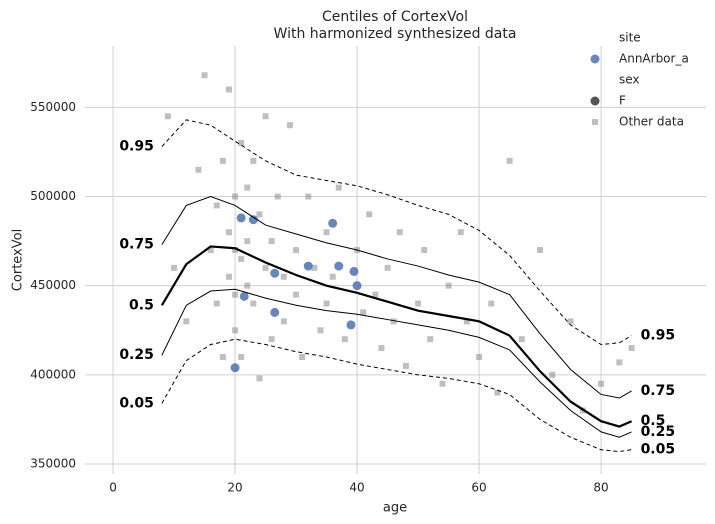  What do you see at coordinates (234, 488) in the screenshot?
I see `x-tick-label: 20` at bounding box center [234, 488].